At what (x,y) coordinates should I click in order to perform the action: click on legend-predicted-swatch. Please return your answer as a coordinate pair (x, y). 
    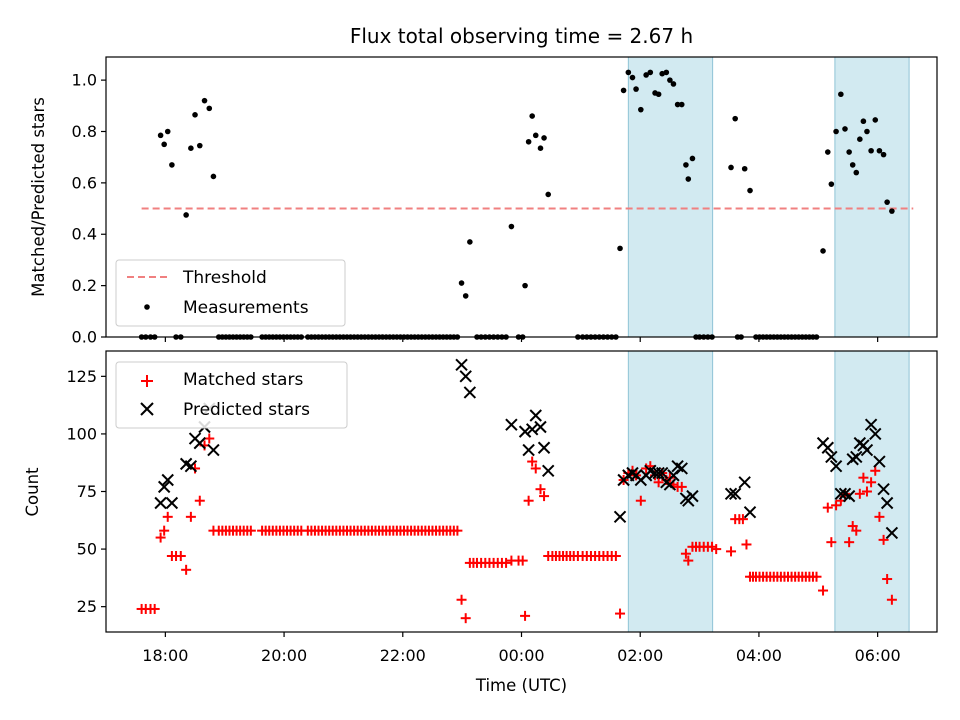
    Looking at the image, I should click on (147, 409).